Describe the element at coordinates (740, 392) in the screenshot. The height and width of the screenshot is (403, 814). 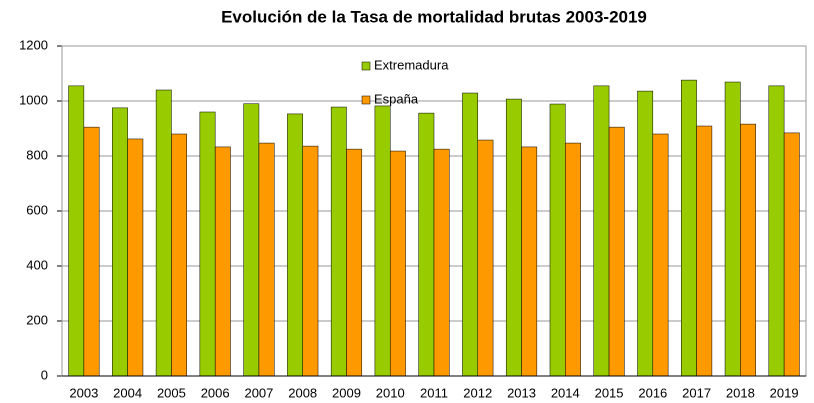
I see `x-tick-label: 2018` at that location.